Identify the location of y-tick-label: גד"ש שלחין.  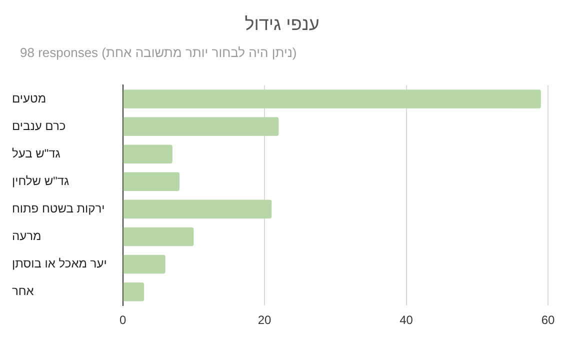
(41, 181).